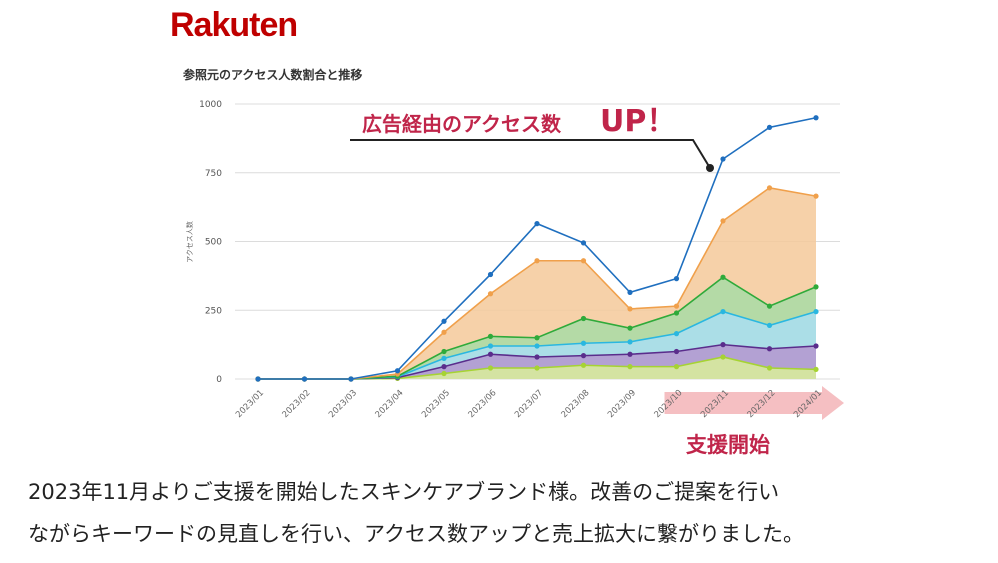  I want to click on x-tick-label: 2023/04, so click(390, 404).